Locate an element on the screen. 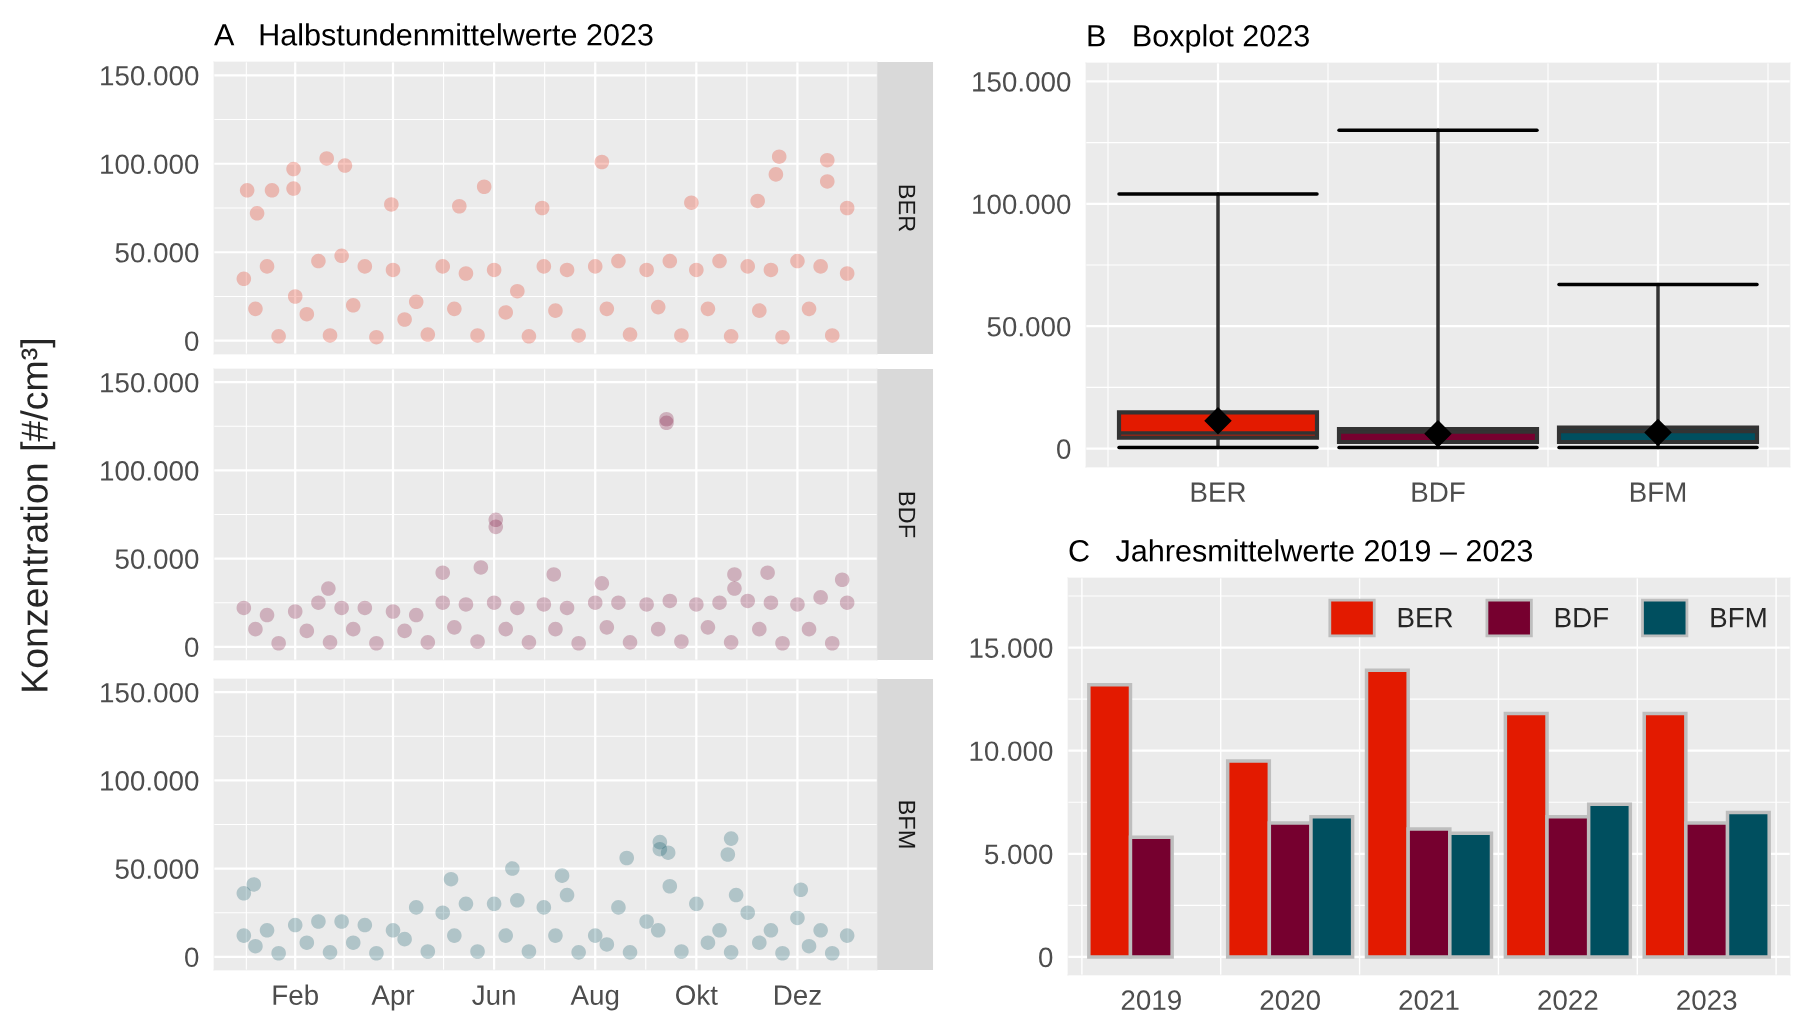 The image size is (1798, 1019). legend-label: BDF is located at coordinates (1582, 618).